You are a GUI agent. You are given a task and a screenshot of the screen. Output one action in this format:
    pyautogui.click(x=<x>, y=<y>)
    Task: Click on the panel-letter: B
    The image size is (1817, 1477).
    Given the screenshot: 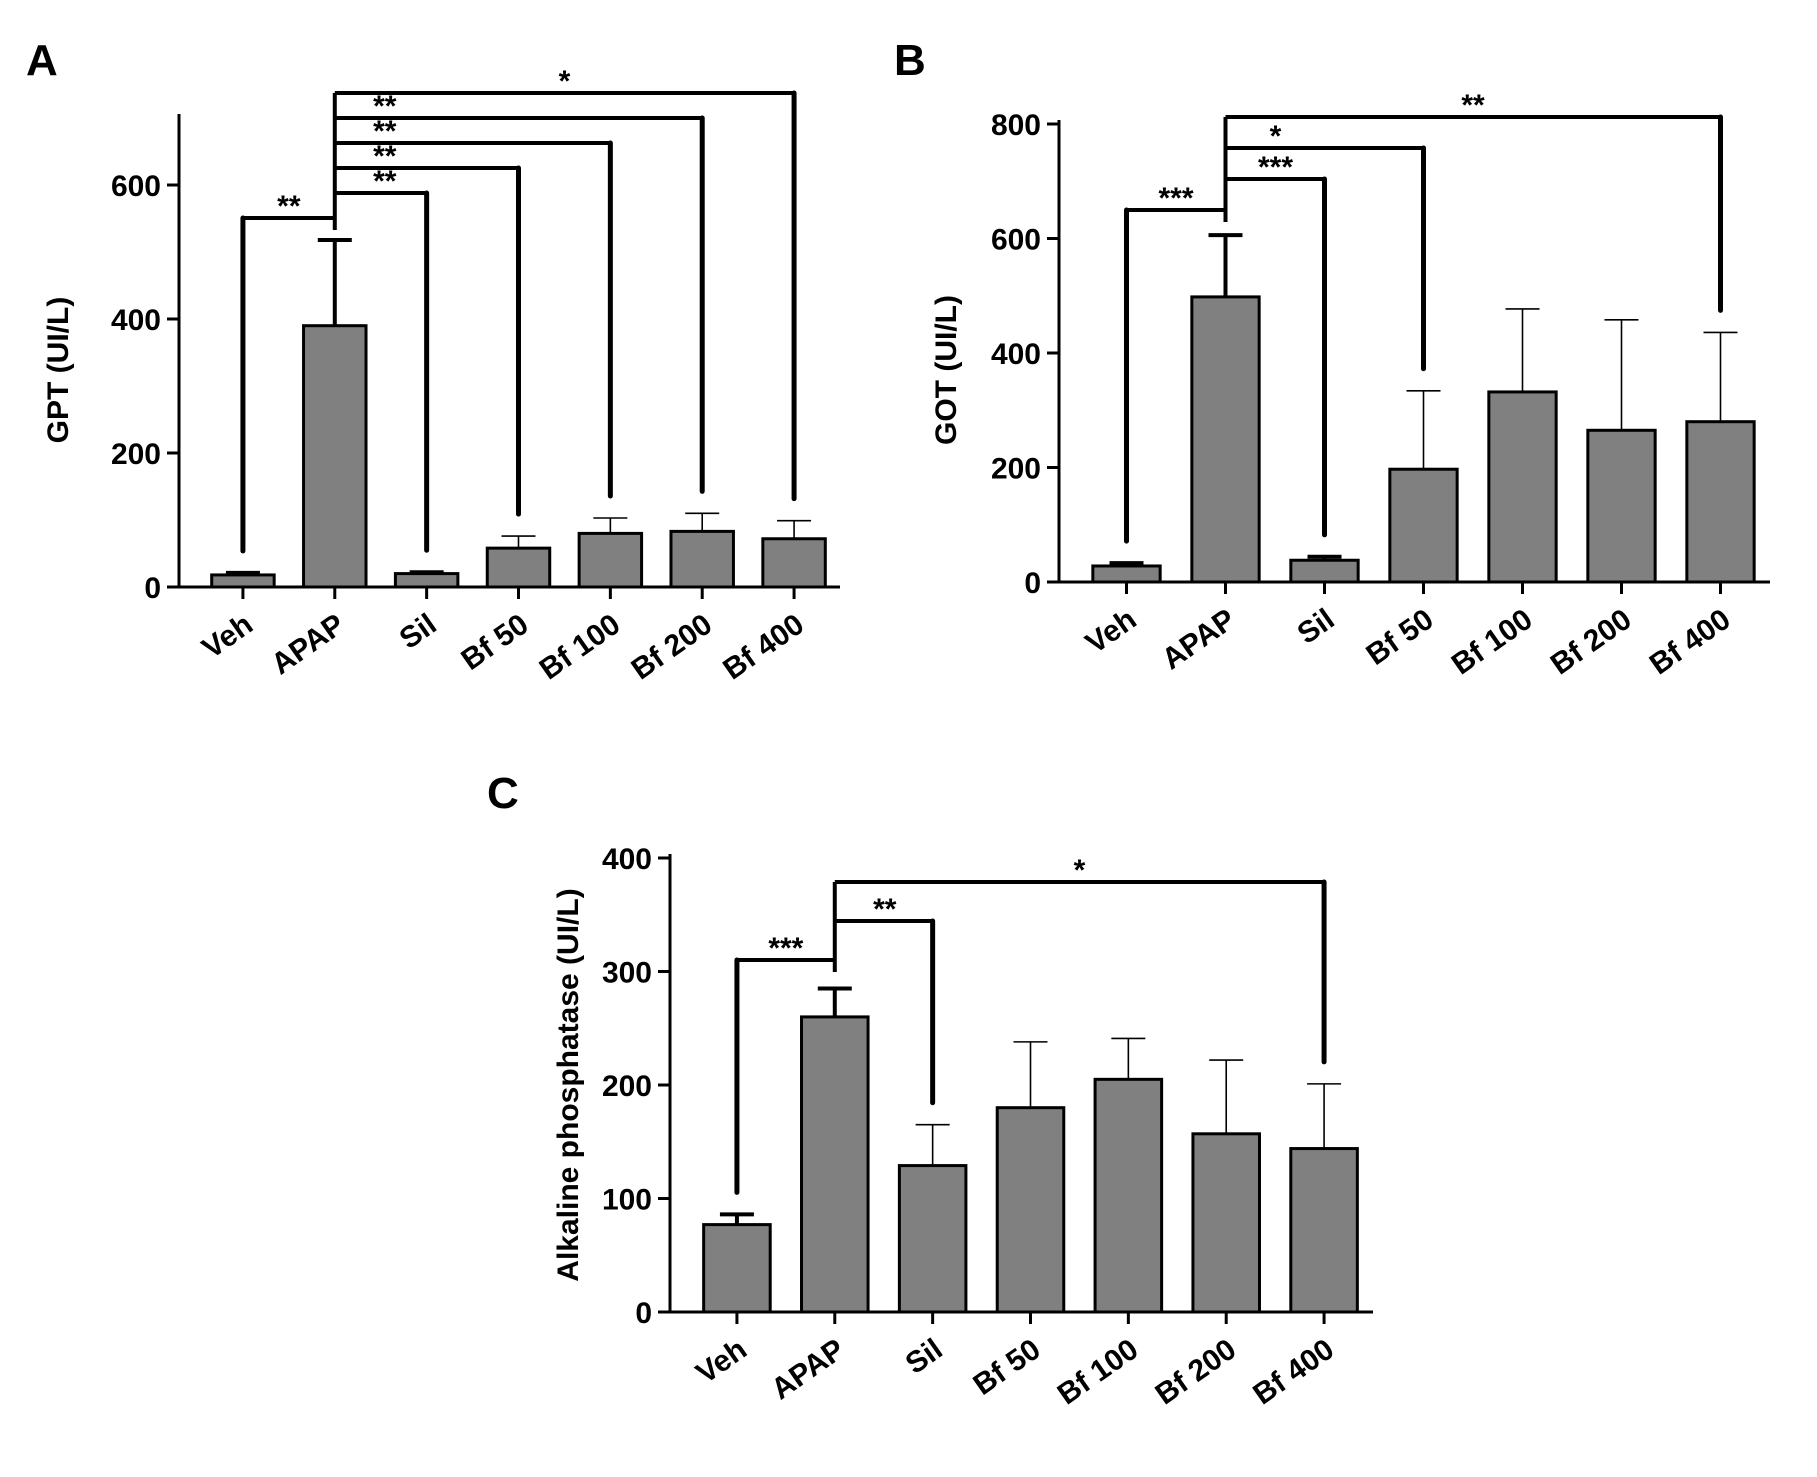 What is the action you would take?
    pyautogui.click(x=910, y=60)
    